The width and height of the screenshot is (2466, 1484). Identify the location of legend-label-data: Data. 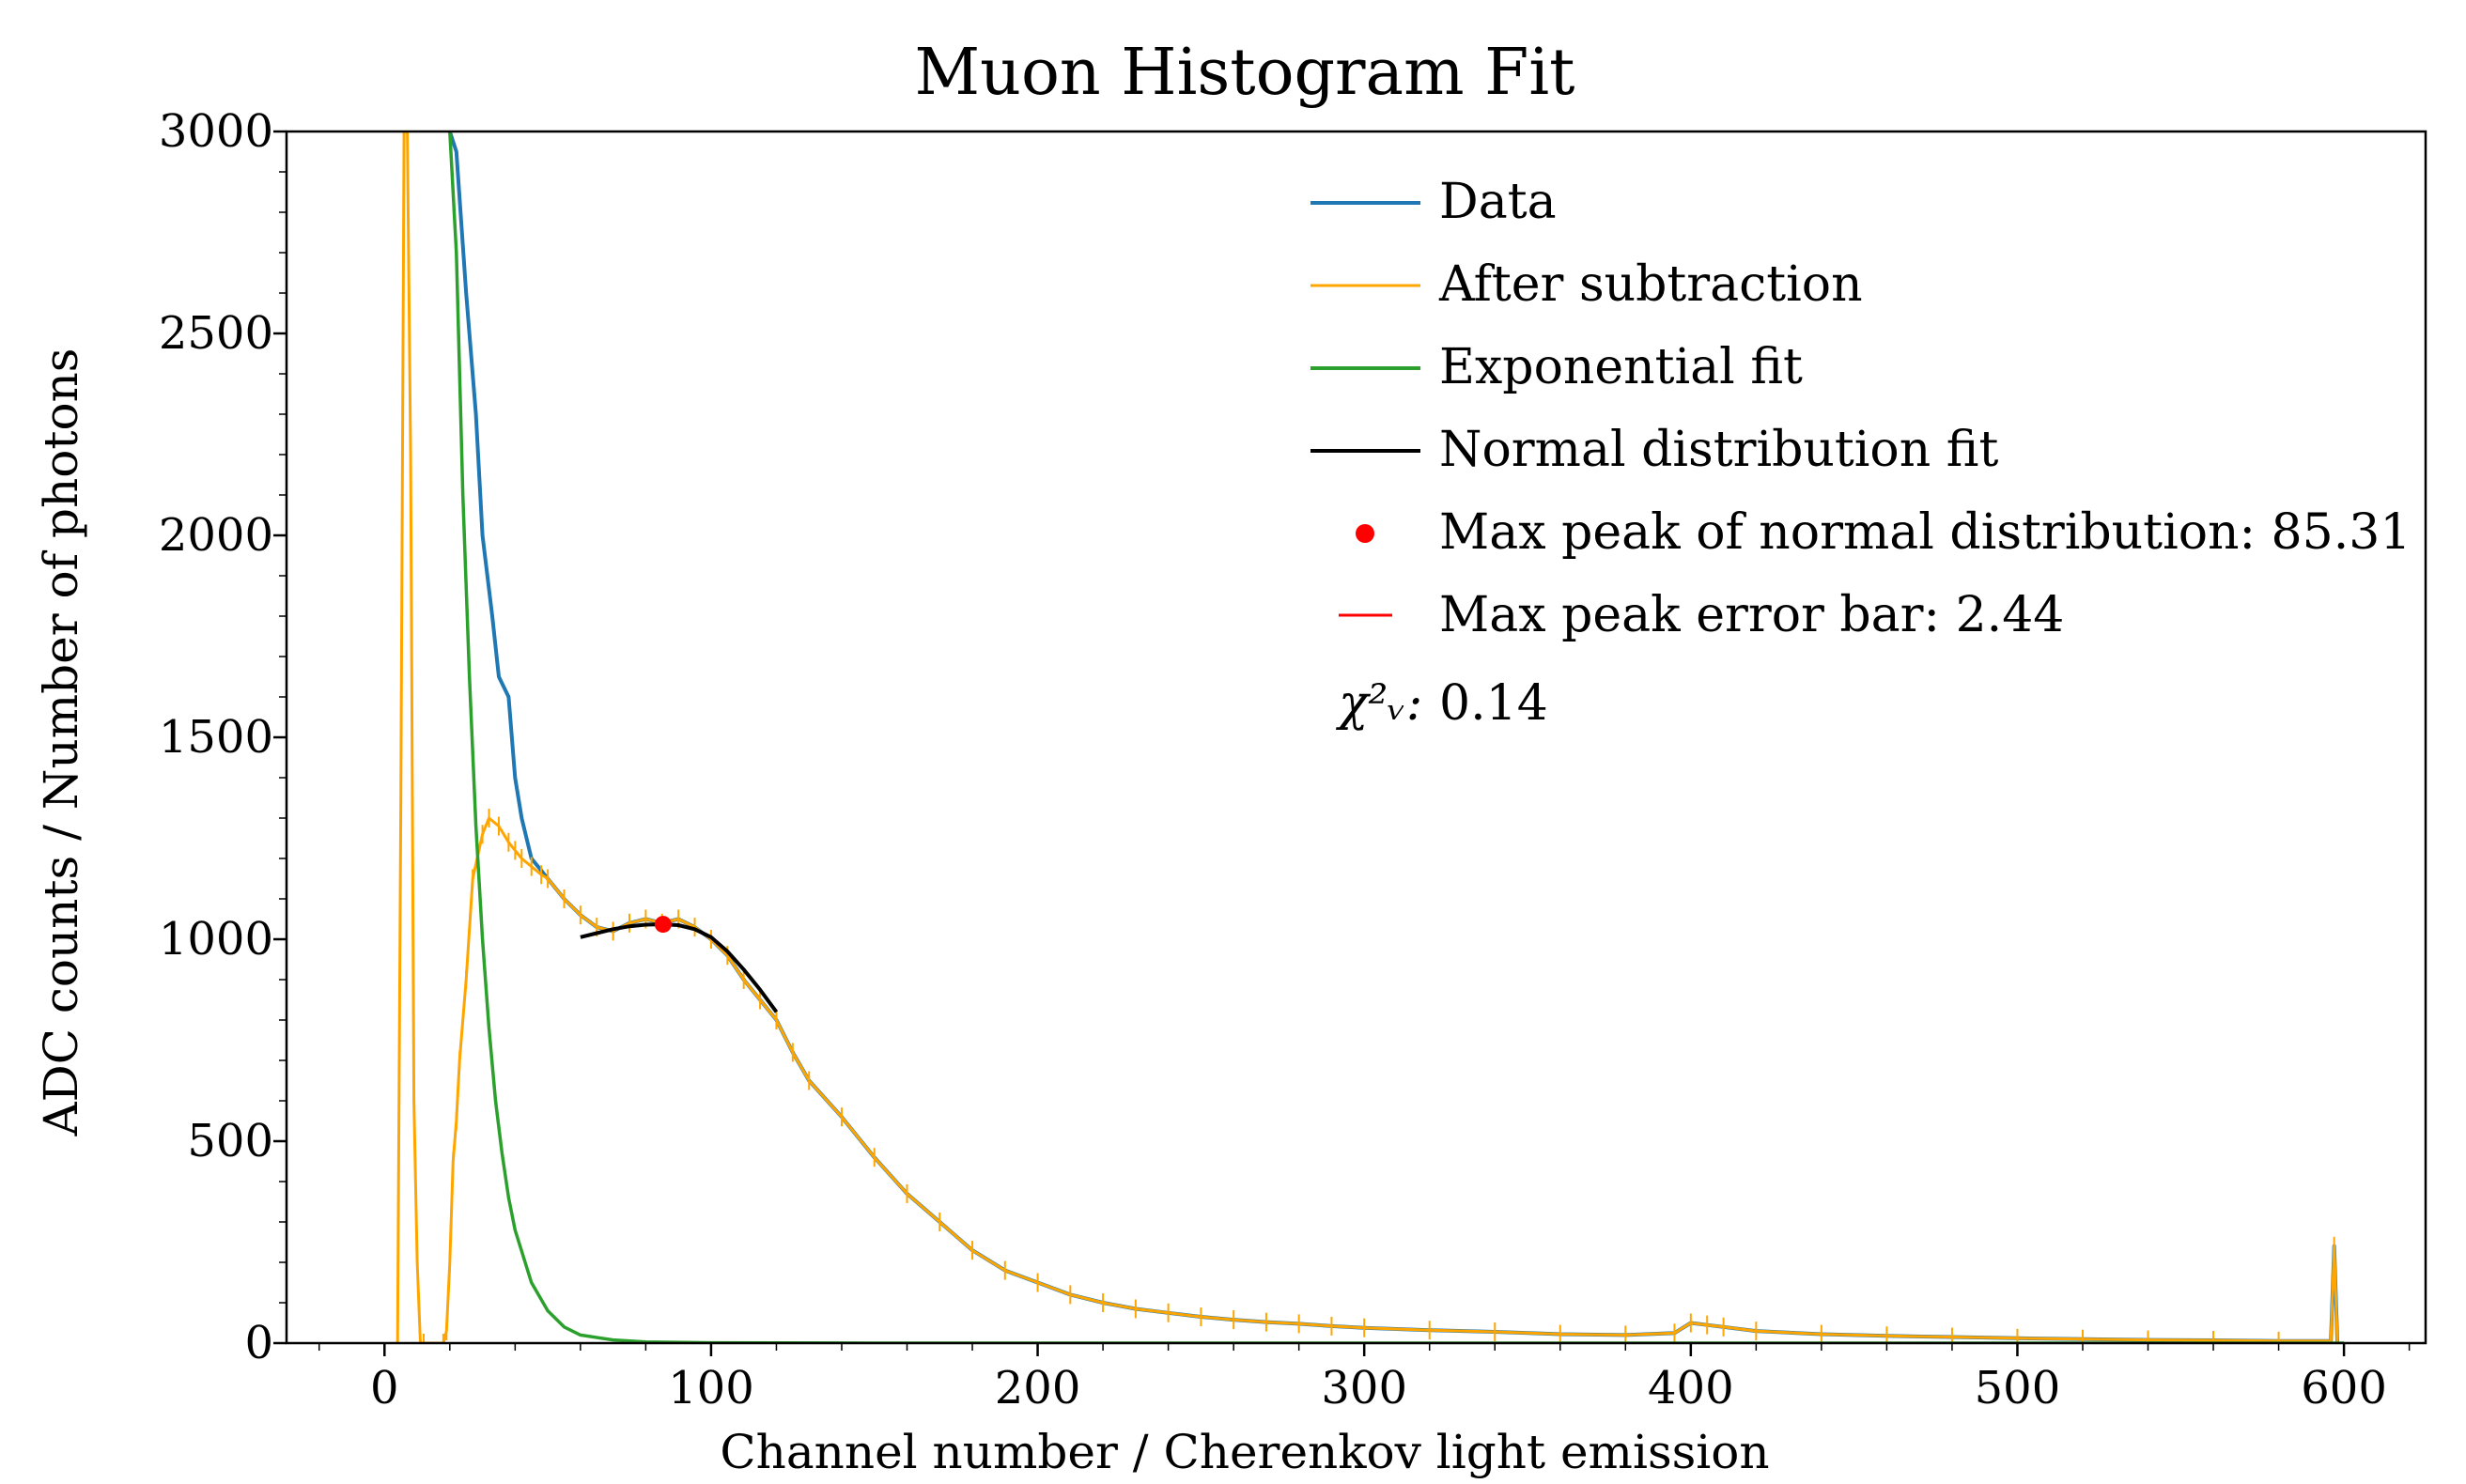
(1498, 202).